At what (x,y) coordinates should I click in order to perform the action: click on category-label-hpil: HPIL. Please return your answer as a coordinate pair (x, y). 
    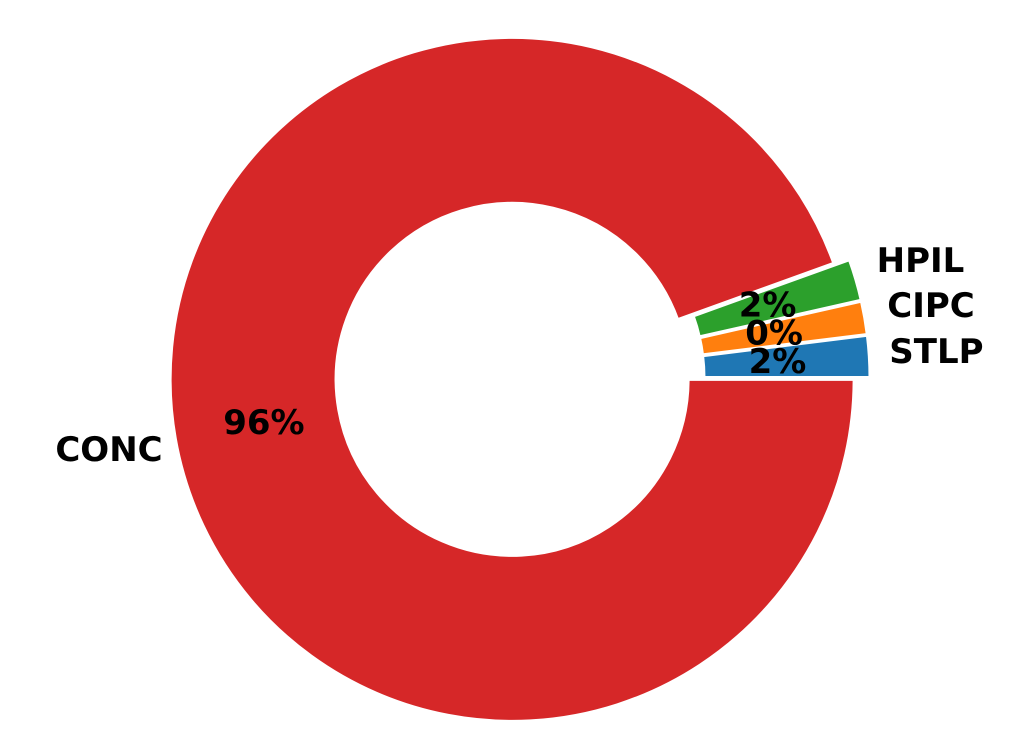
    Looking at the image, I should click on (921, 261).